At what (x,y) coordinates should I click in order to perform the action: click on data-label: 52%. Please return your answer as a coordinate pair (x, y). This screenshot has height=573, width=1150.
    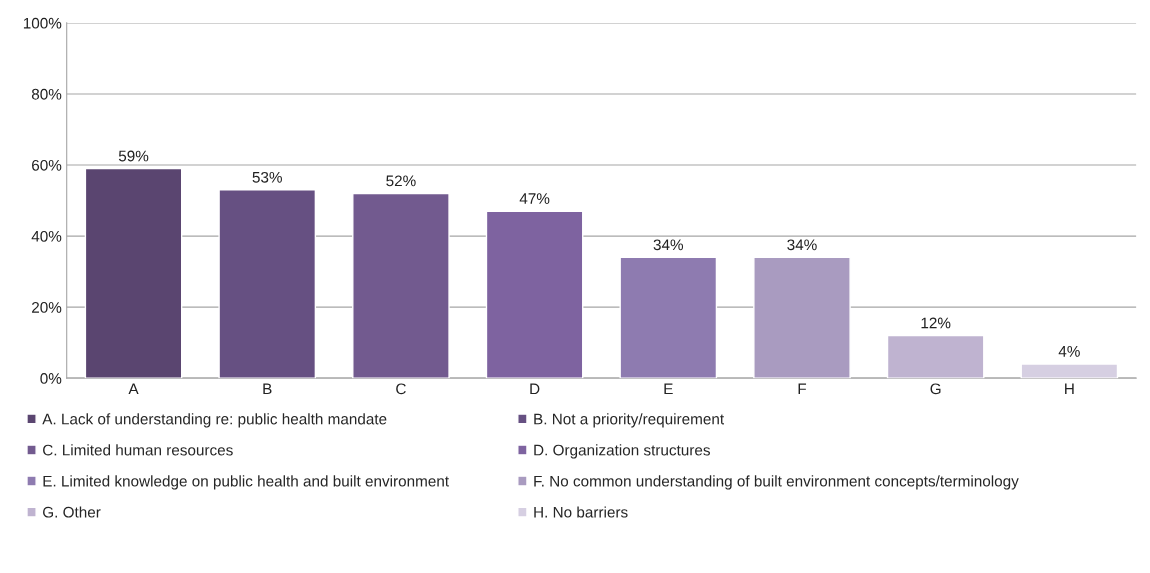
    Looking at the image, I should click on (401, 181).